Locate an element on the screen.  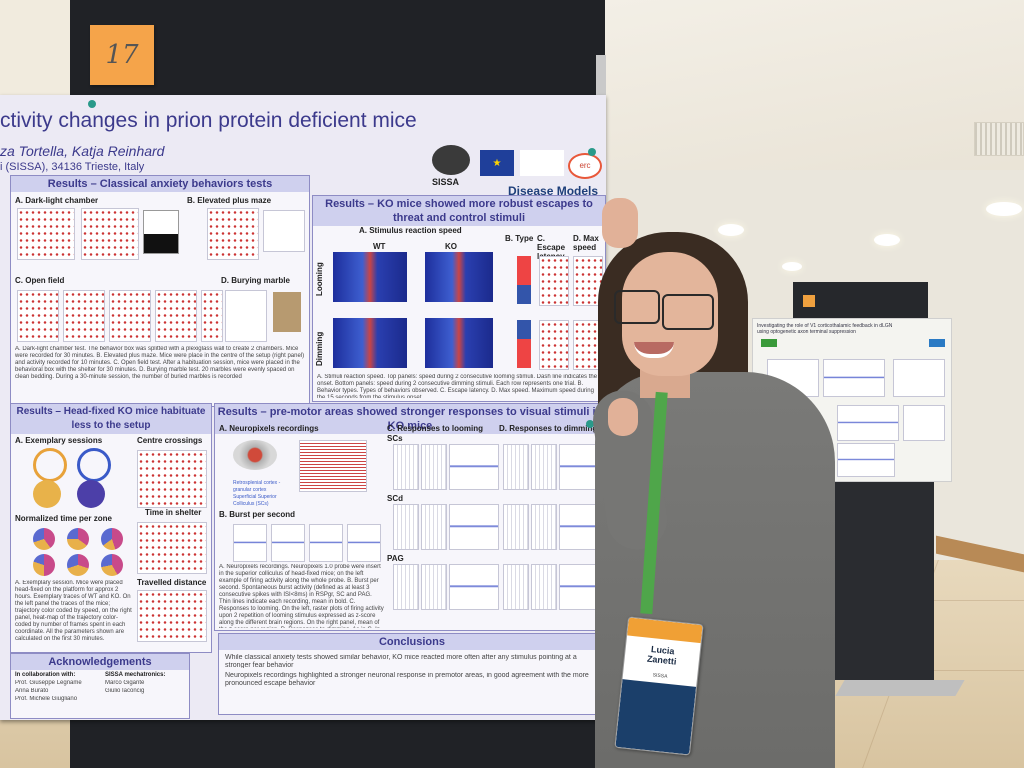
dark-light-schematic is located at coordinates (161, 232).